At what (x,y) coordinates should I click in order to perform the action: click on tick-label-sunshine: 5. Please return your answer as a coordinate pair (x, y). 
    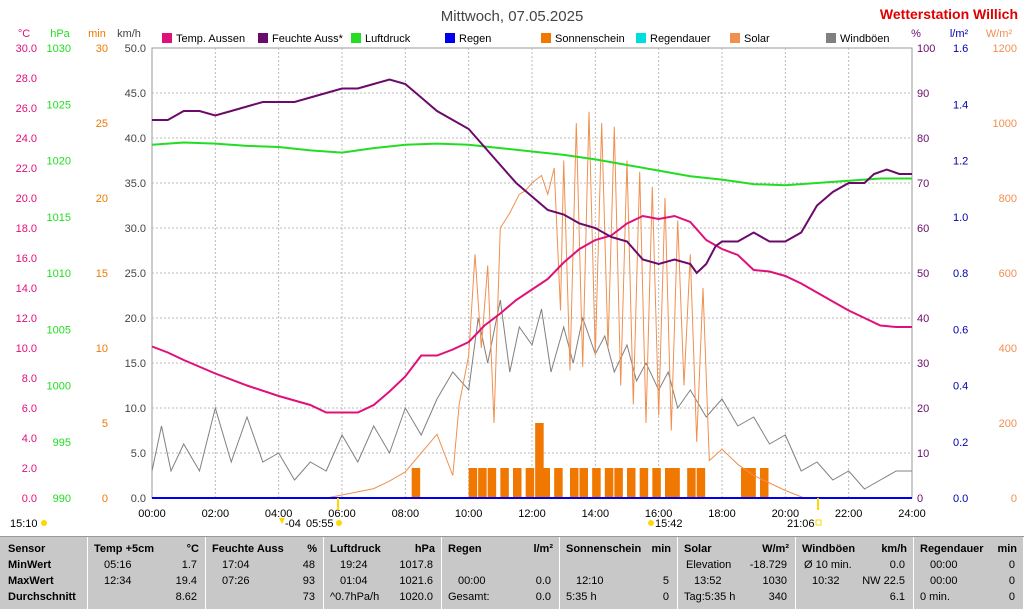
    Looking at the image, I should click on (105, 424).